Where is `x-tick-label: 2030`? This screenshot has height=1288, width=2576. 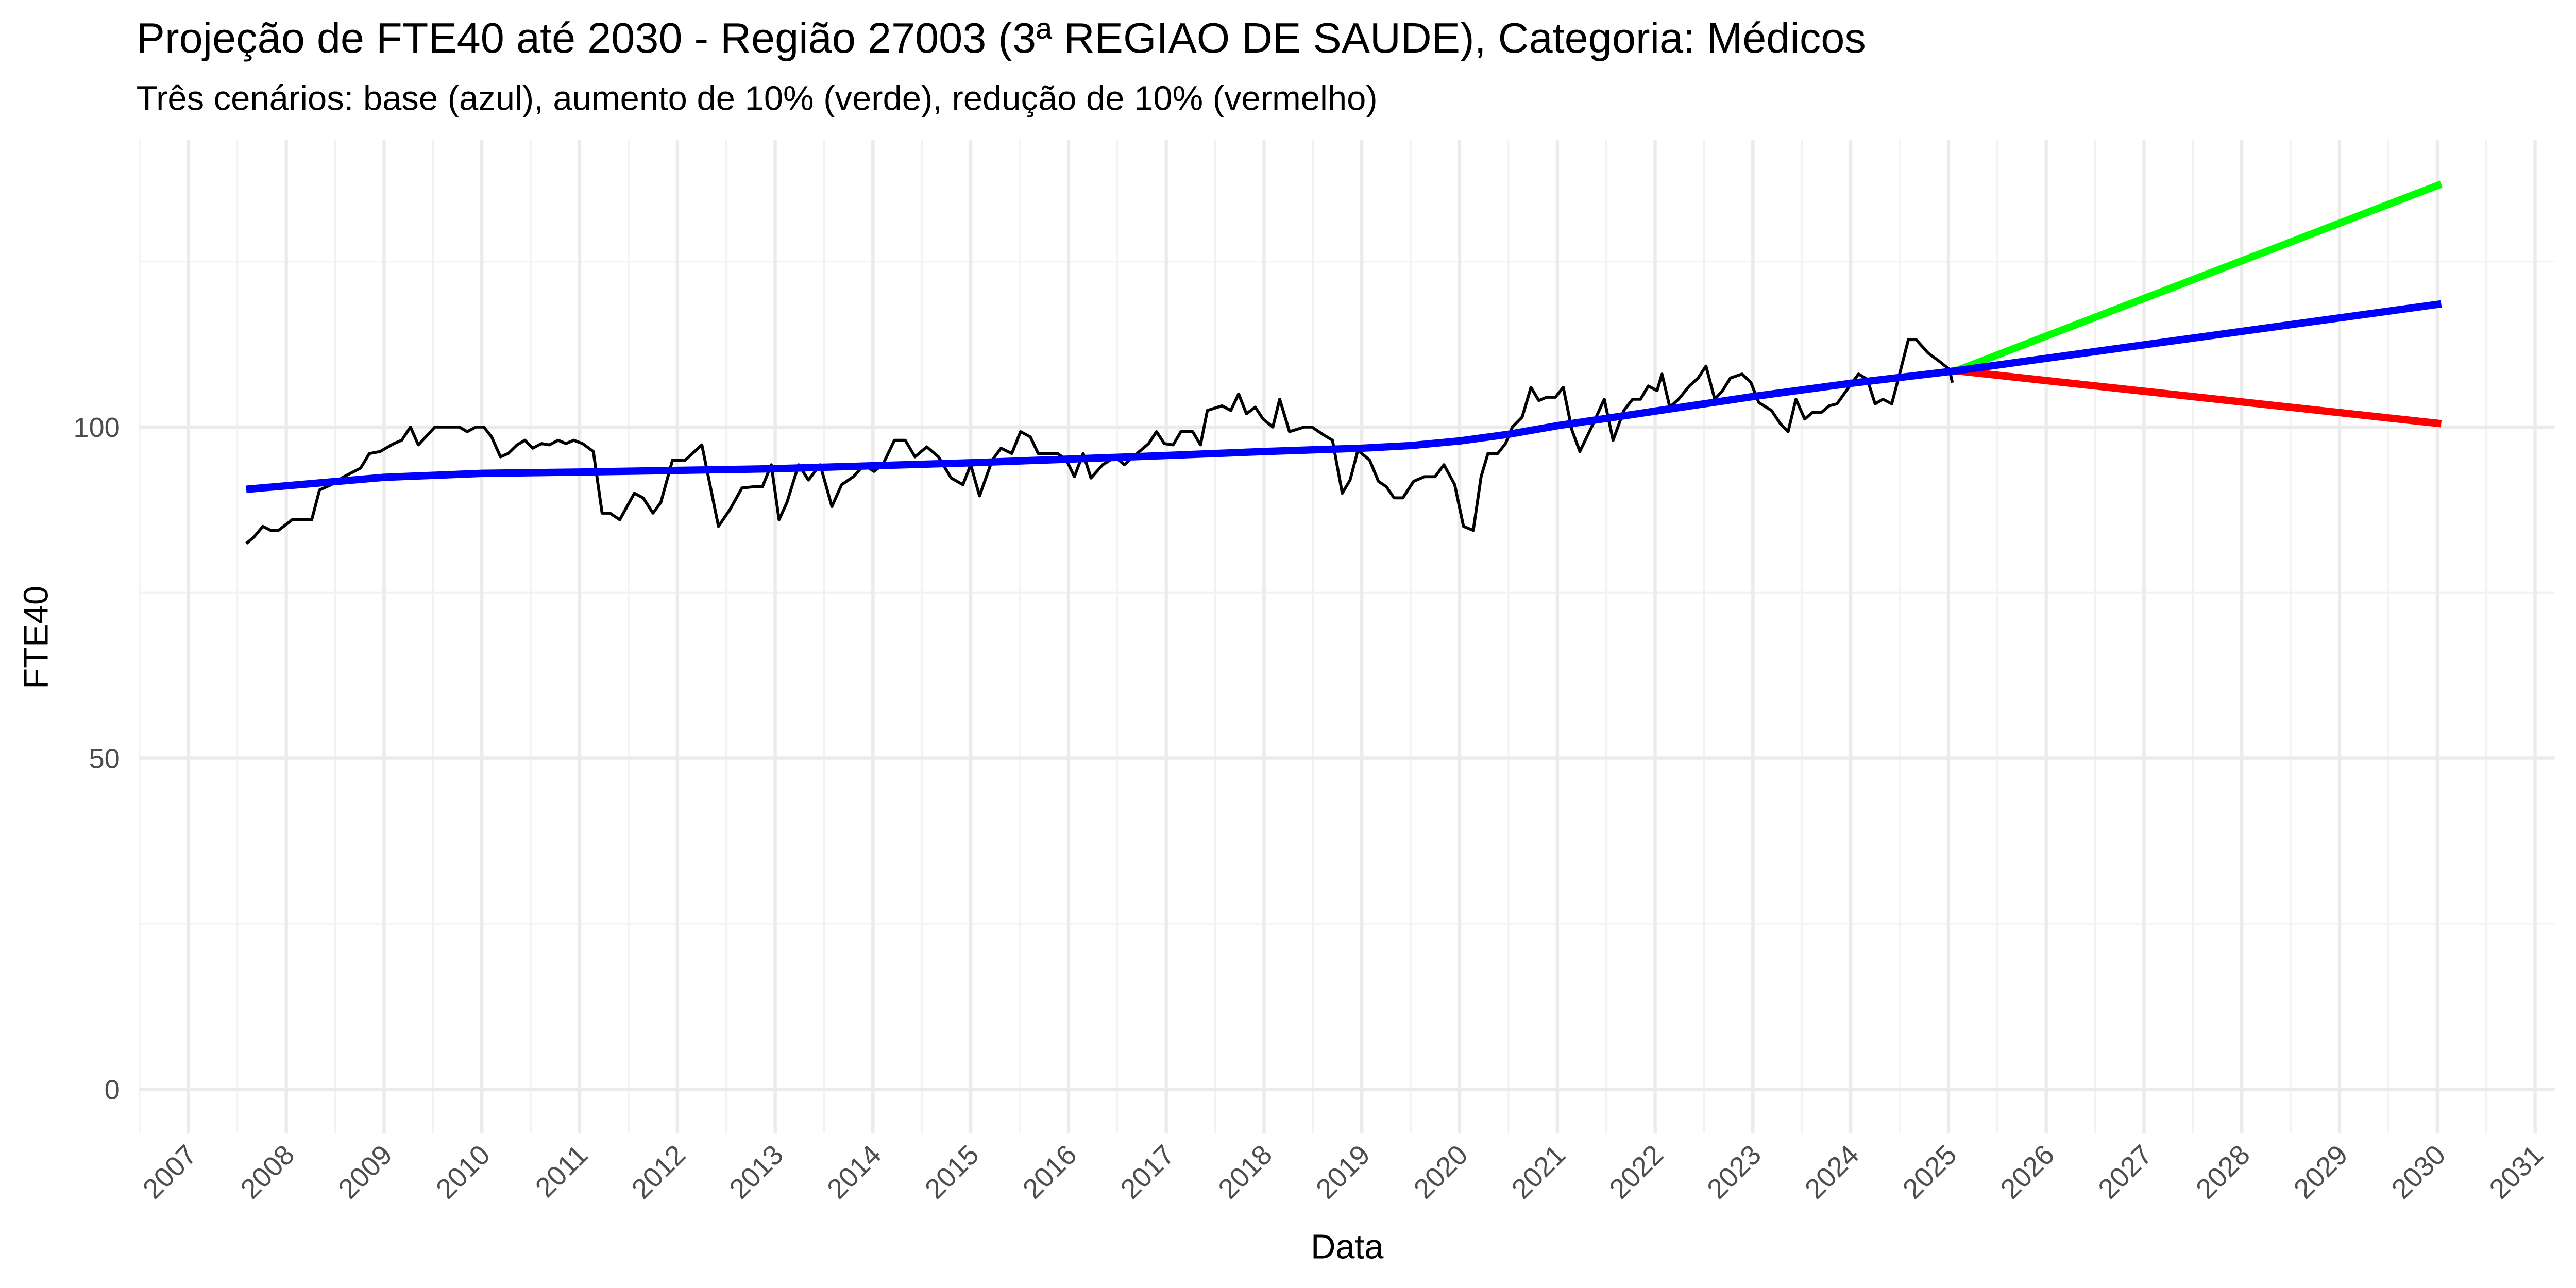
x-tick-label: 2030 is located at coordinates (2419, 1172).